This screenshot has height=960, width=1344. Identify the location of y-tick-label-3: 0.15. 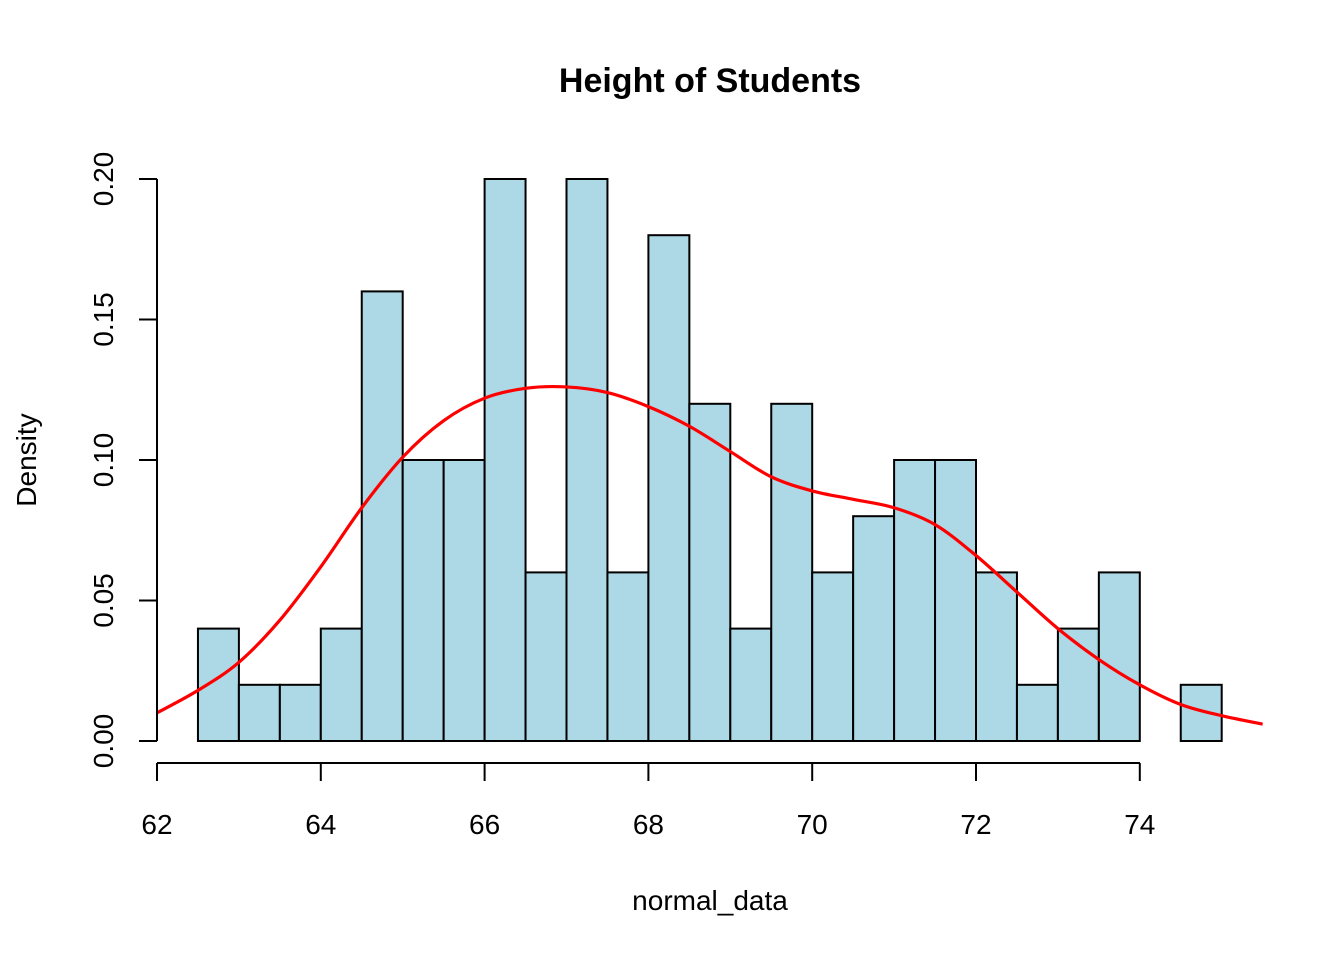
(103, 319).